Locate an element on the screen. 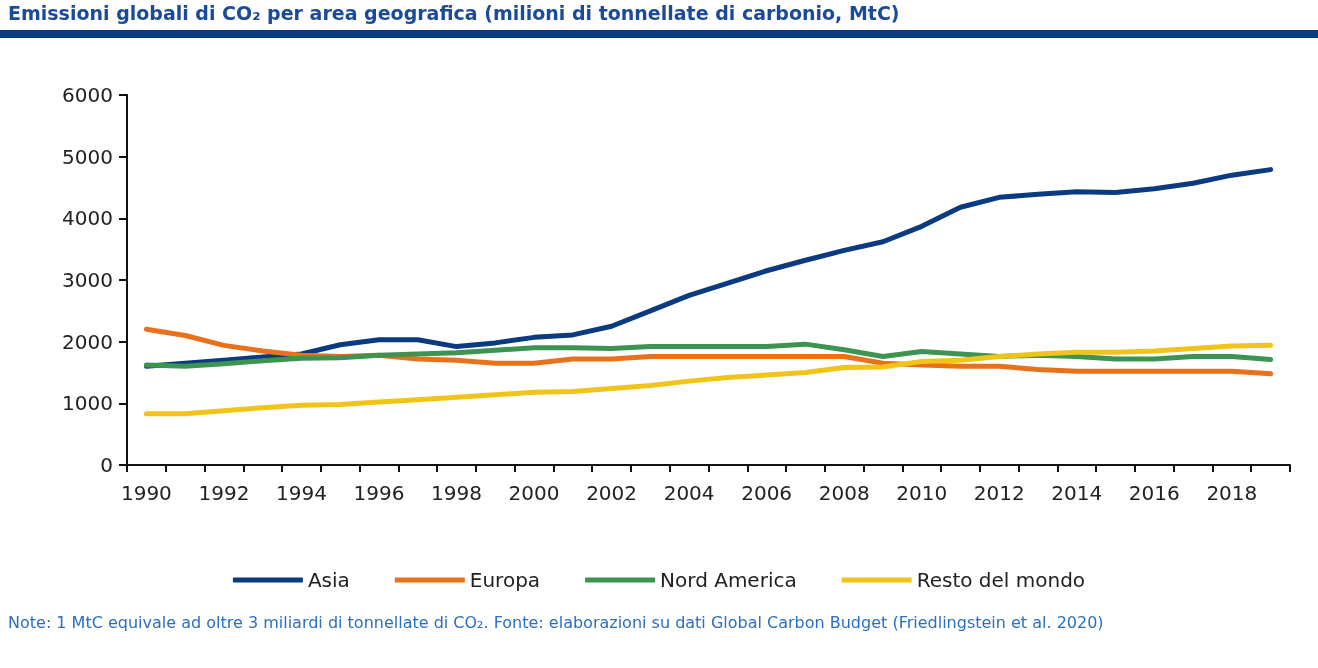 Image resolution: width=1318 pixels, height=668 pixels. x-tick-label: 2016 is located at coordinates (1154, 493).